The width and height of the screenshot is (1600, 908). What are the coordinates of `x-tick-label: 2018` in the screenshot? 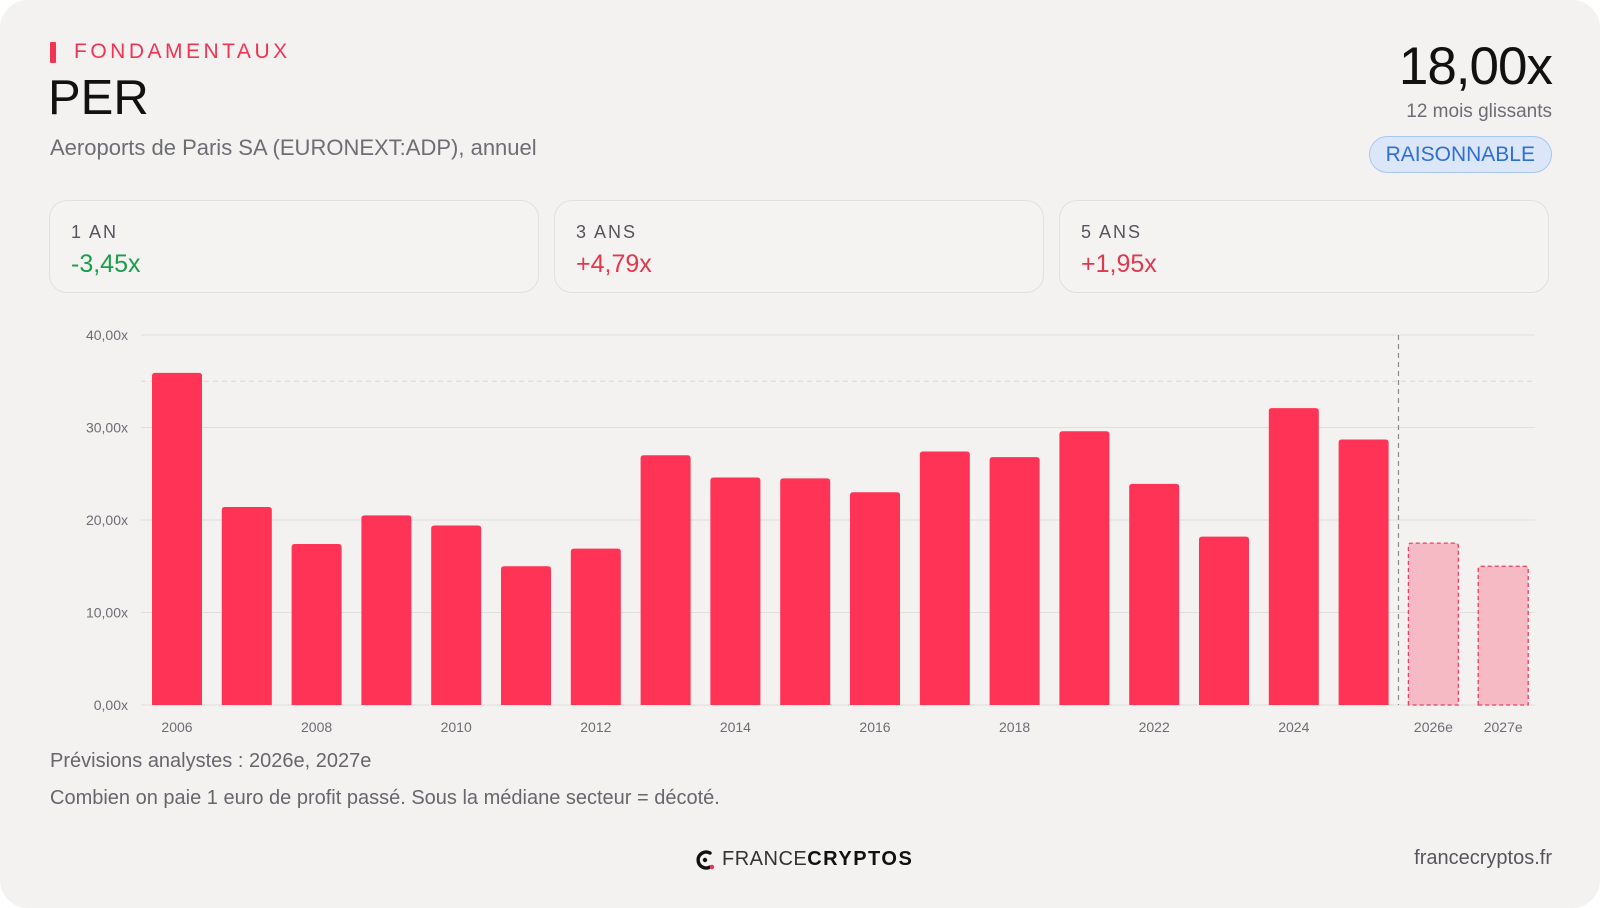 It's located at (1014, 727).